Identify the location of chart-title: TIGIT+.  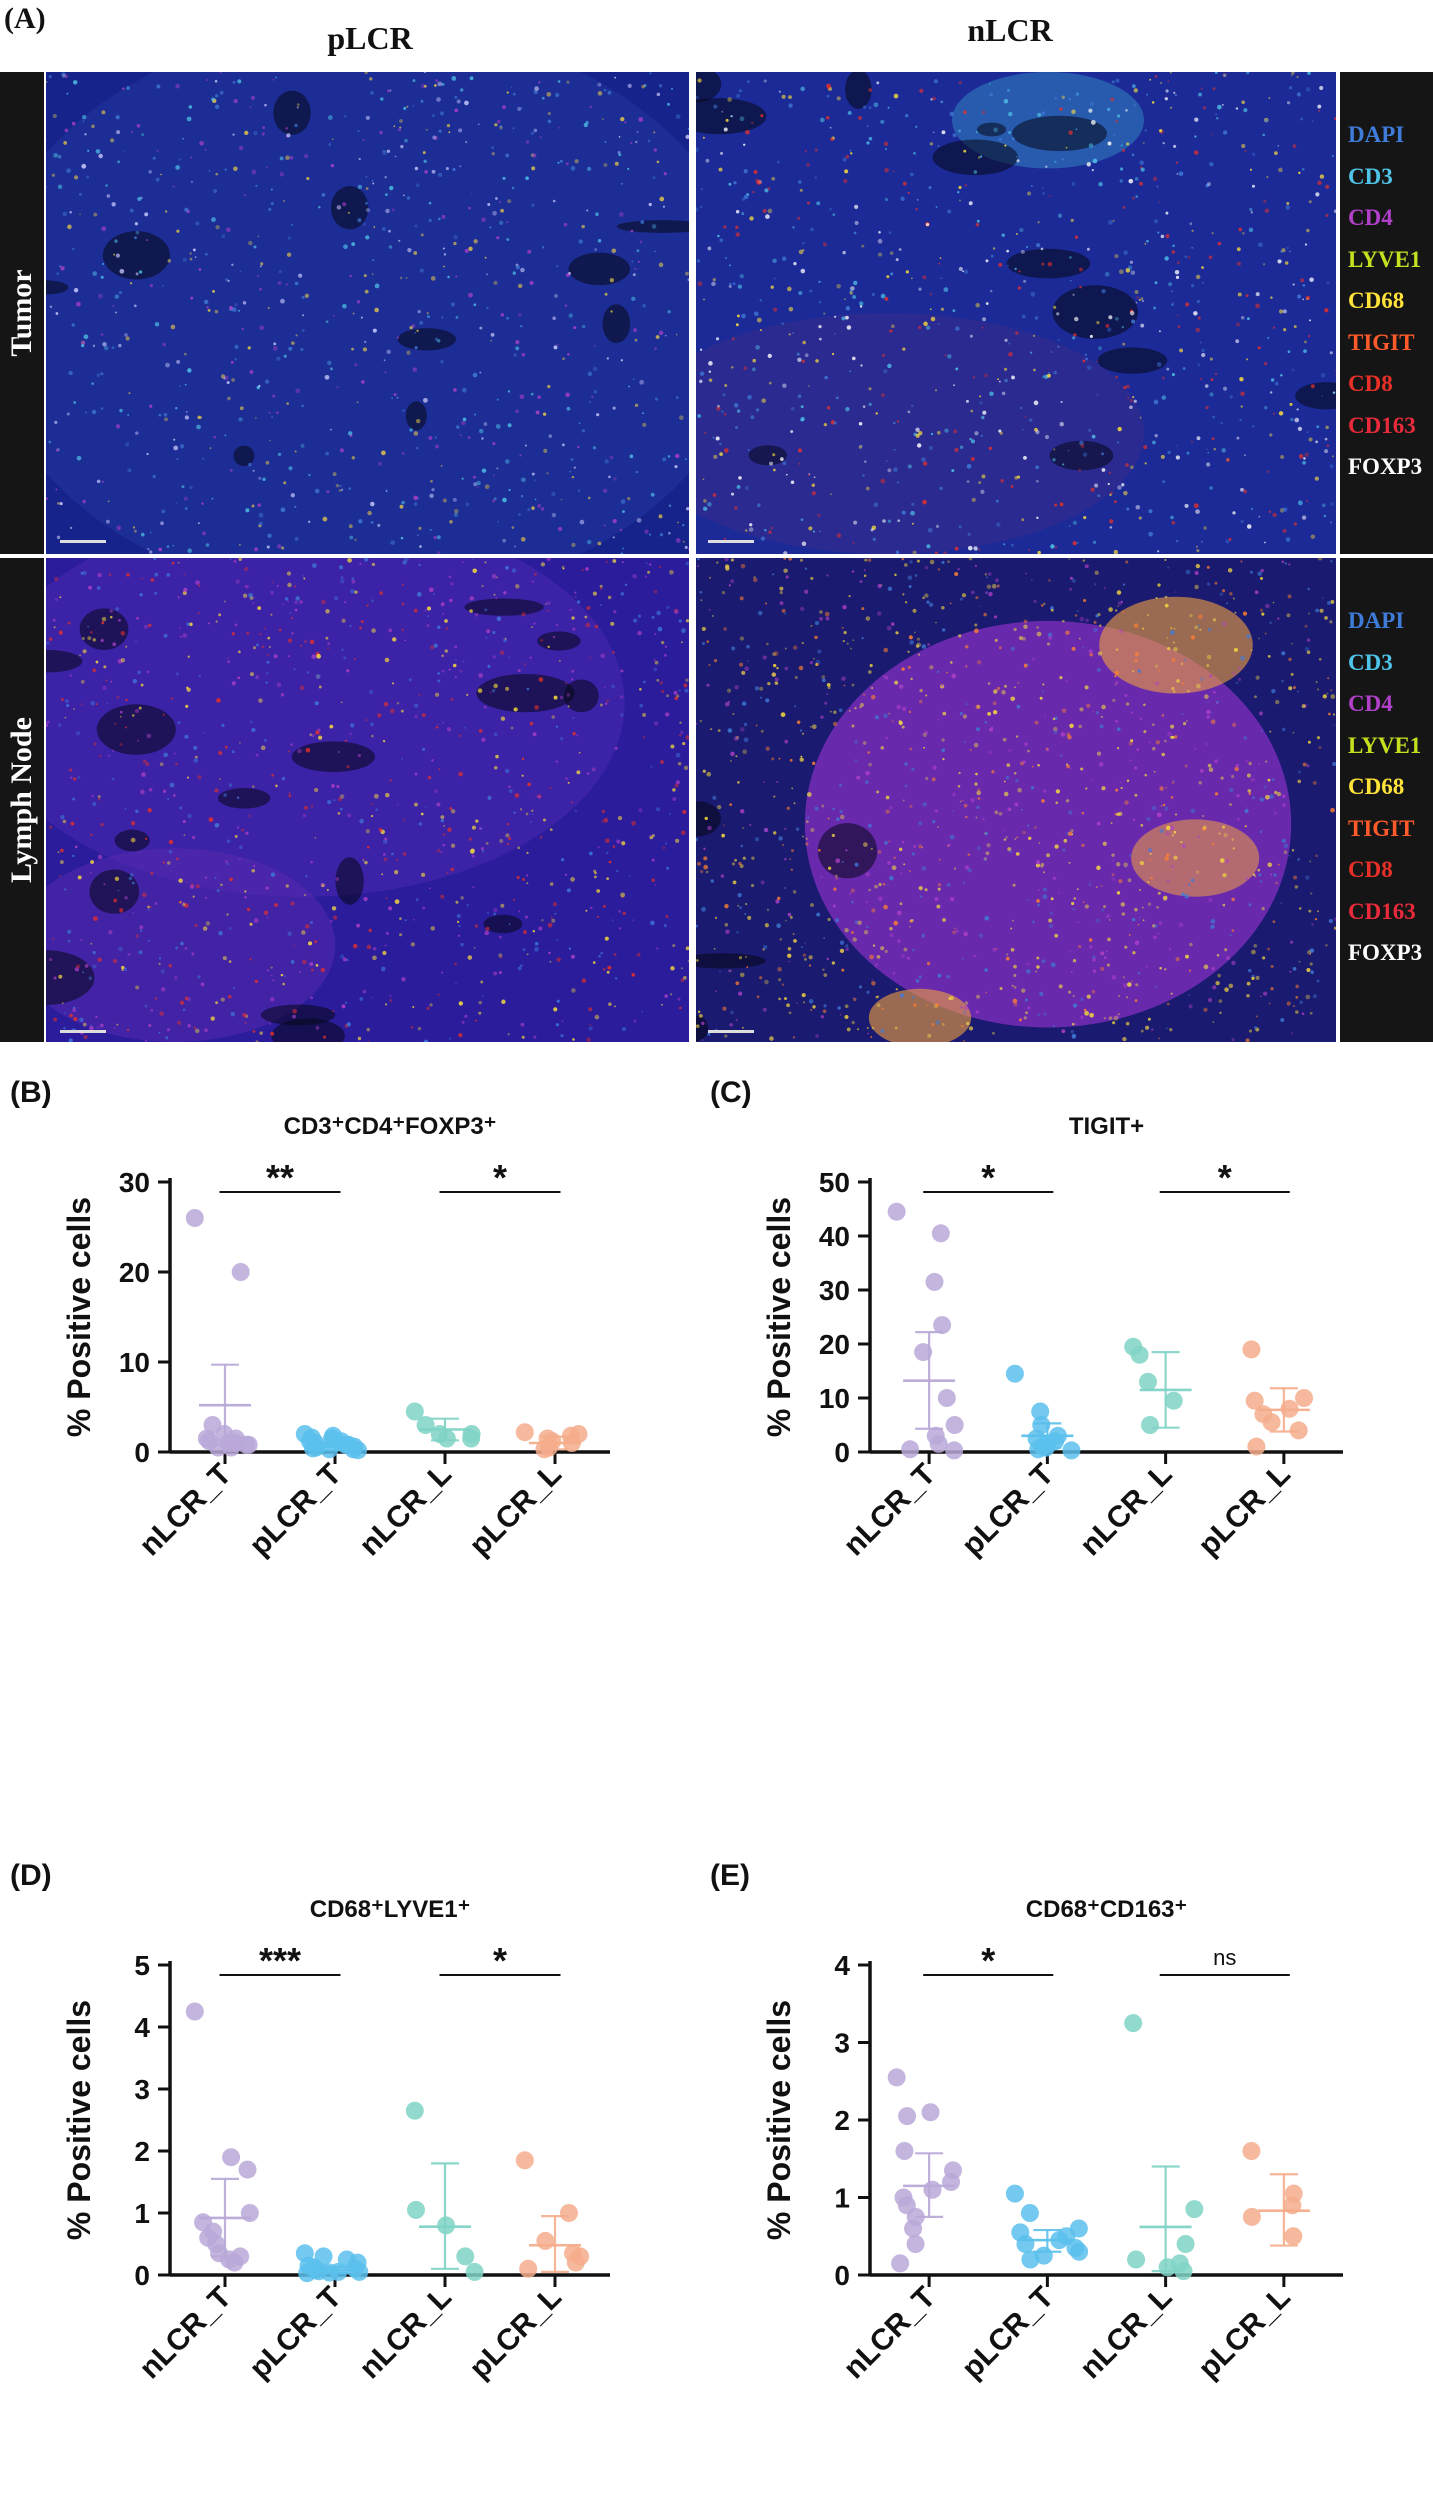
(1106, 1126).